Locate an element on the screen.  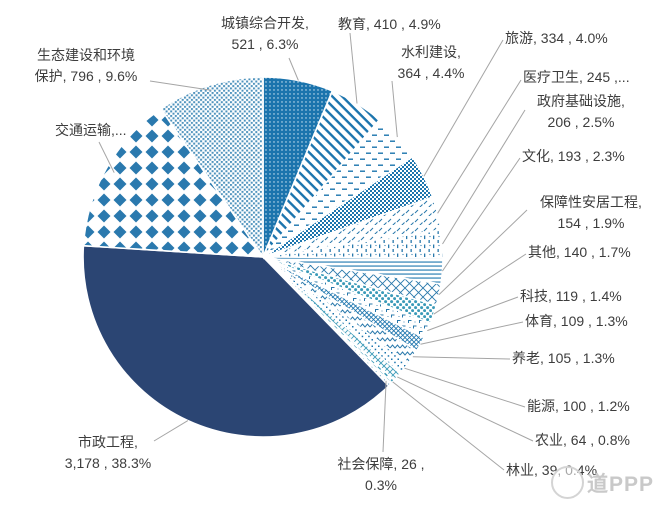
pie-slice-ecology is located at coordinates (211, 168).